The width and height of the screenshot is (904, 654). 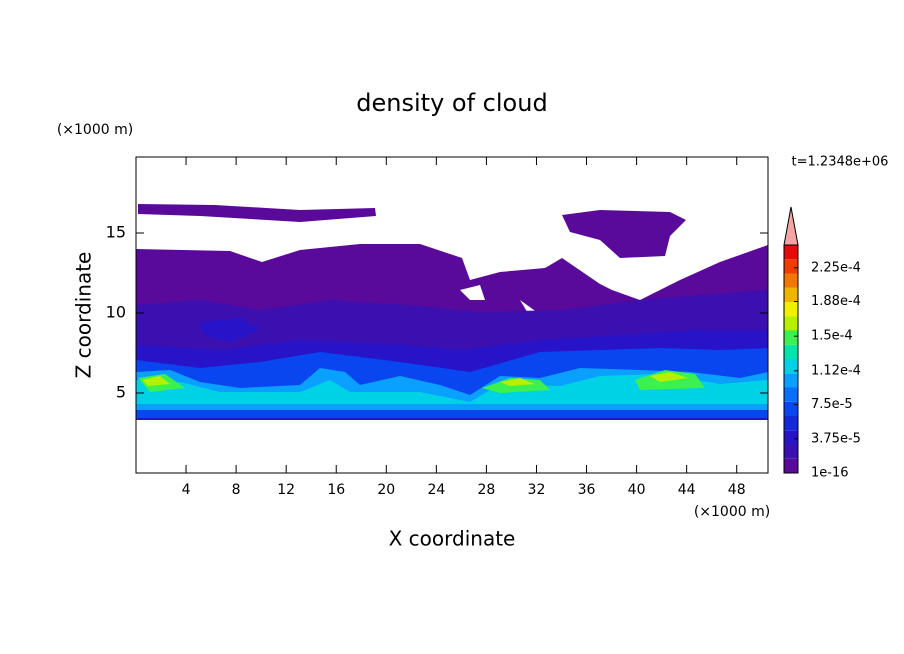 I want to click on annotation: t=1.2348e+06, so click(x=840, y=162).